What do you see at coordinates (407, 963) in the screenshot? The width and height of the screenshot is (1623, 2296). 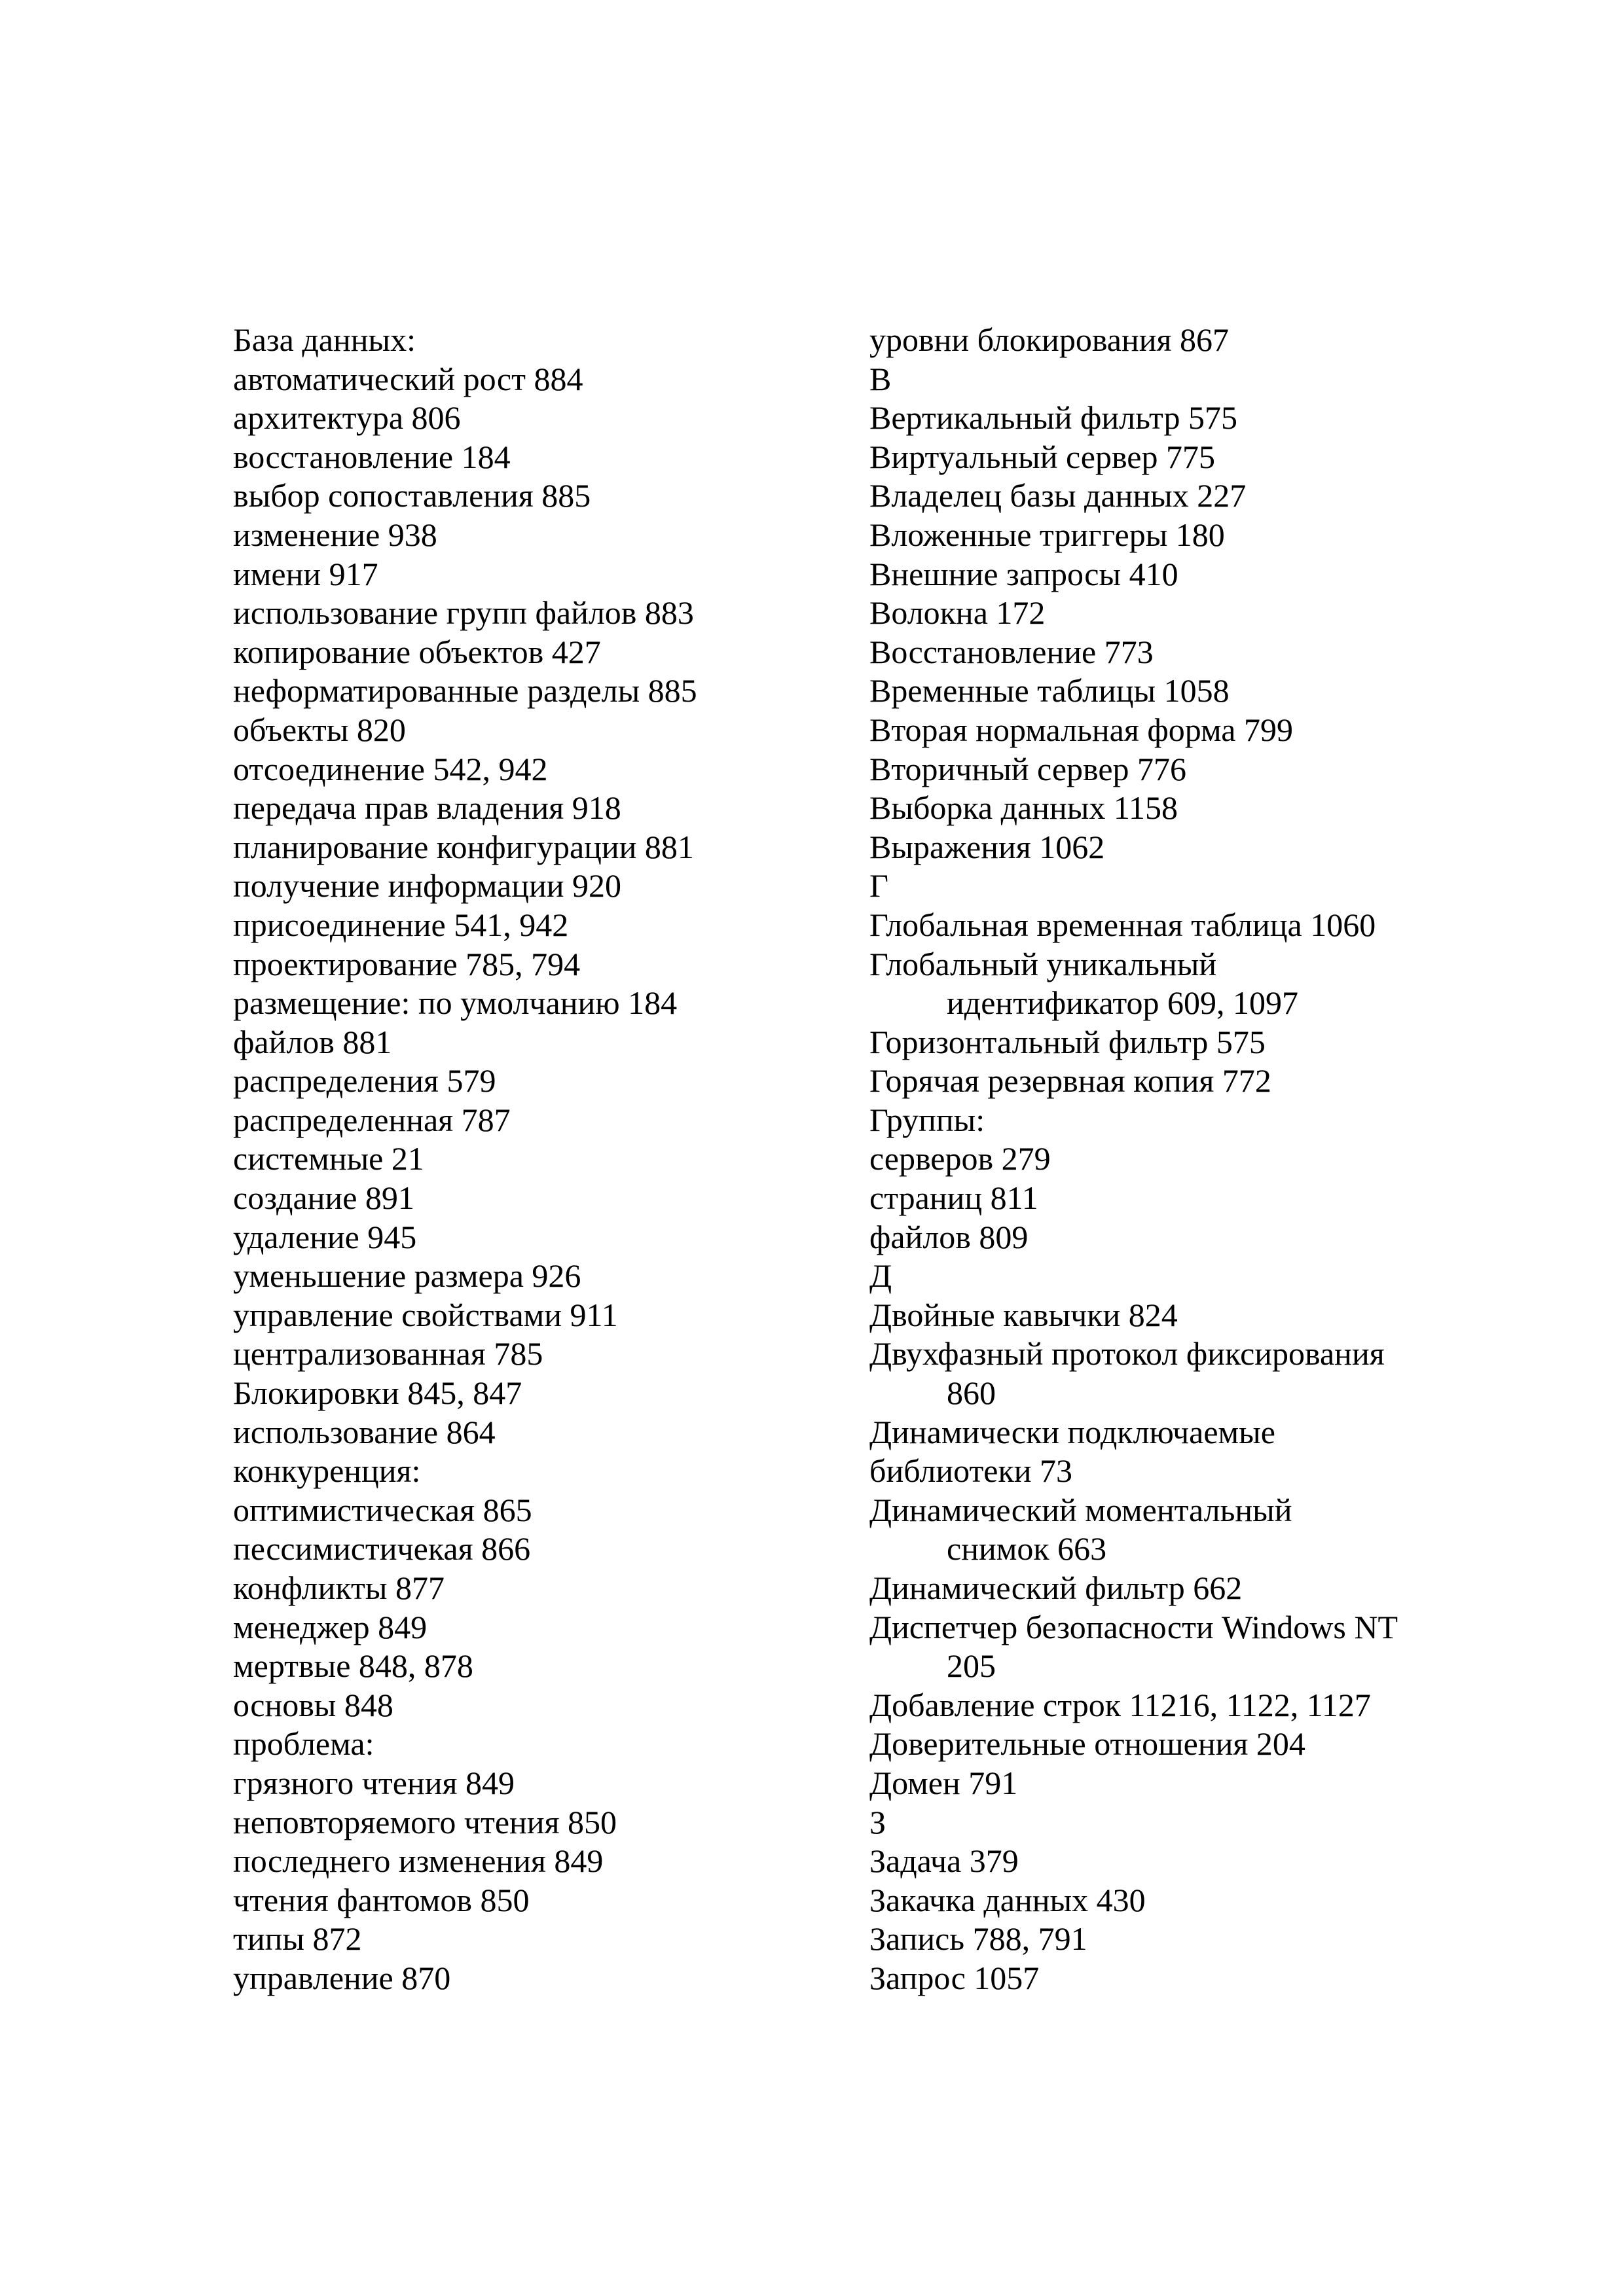 I see `index-entry: проектирование 785, 794` at bounding box center [407, 963].